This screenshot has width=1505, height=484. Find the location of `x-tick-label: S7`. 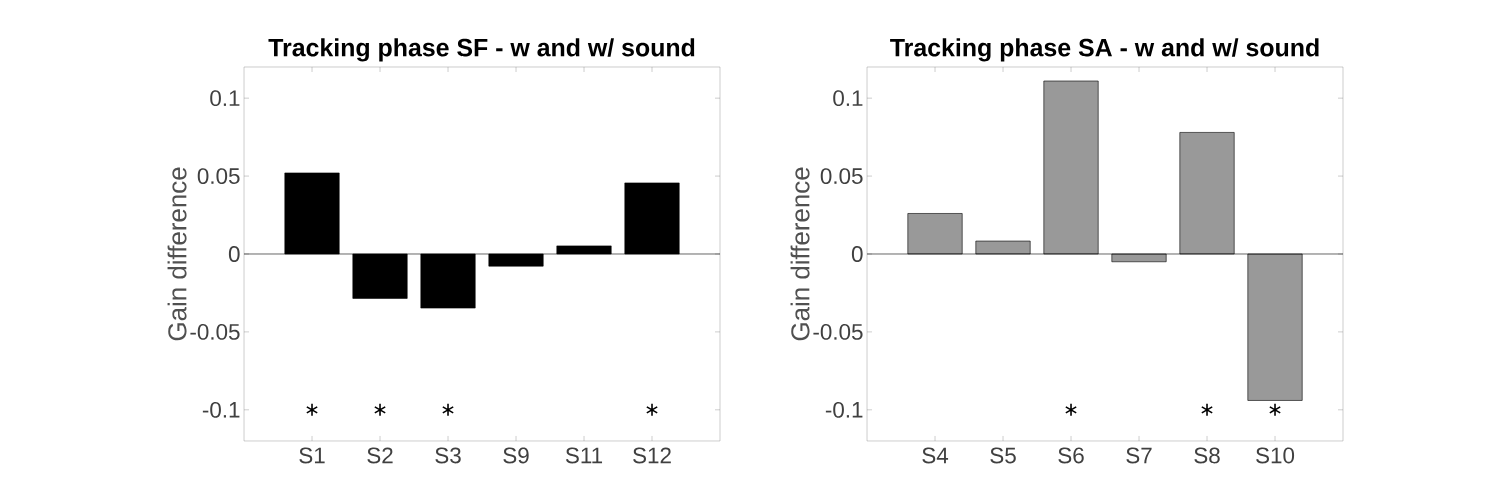

x-tick-label: S7 is located at coordinates (1139, 455).